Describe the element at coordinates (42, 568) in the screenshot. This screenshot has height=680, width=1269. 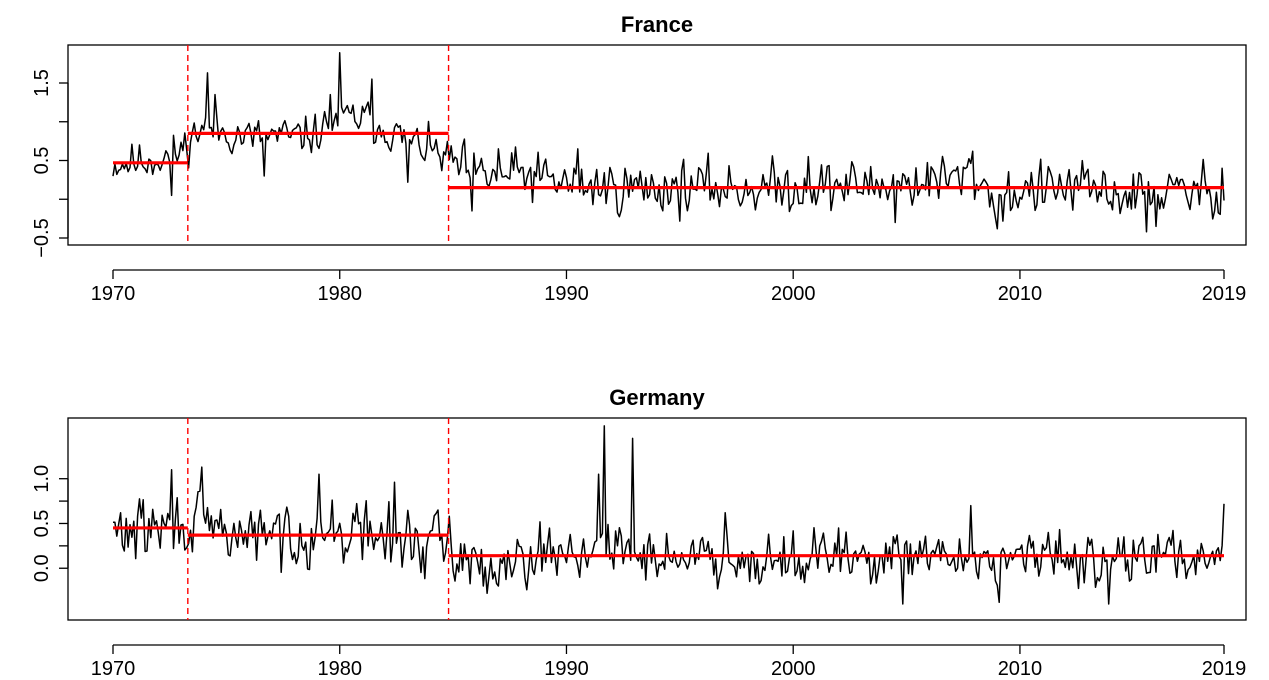
I see `y-tick-label: 0.0` at that location.